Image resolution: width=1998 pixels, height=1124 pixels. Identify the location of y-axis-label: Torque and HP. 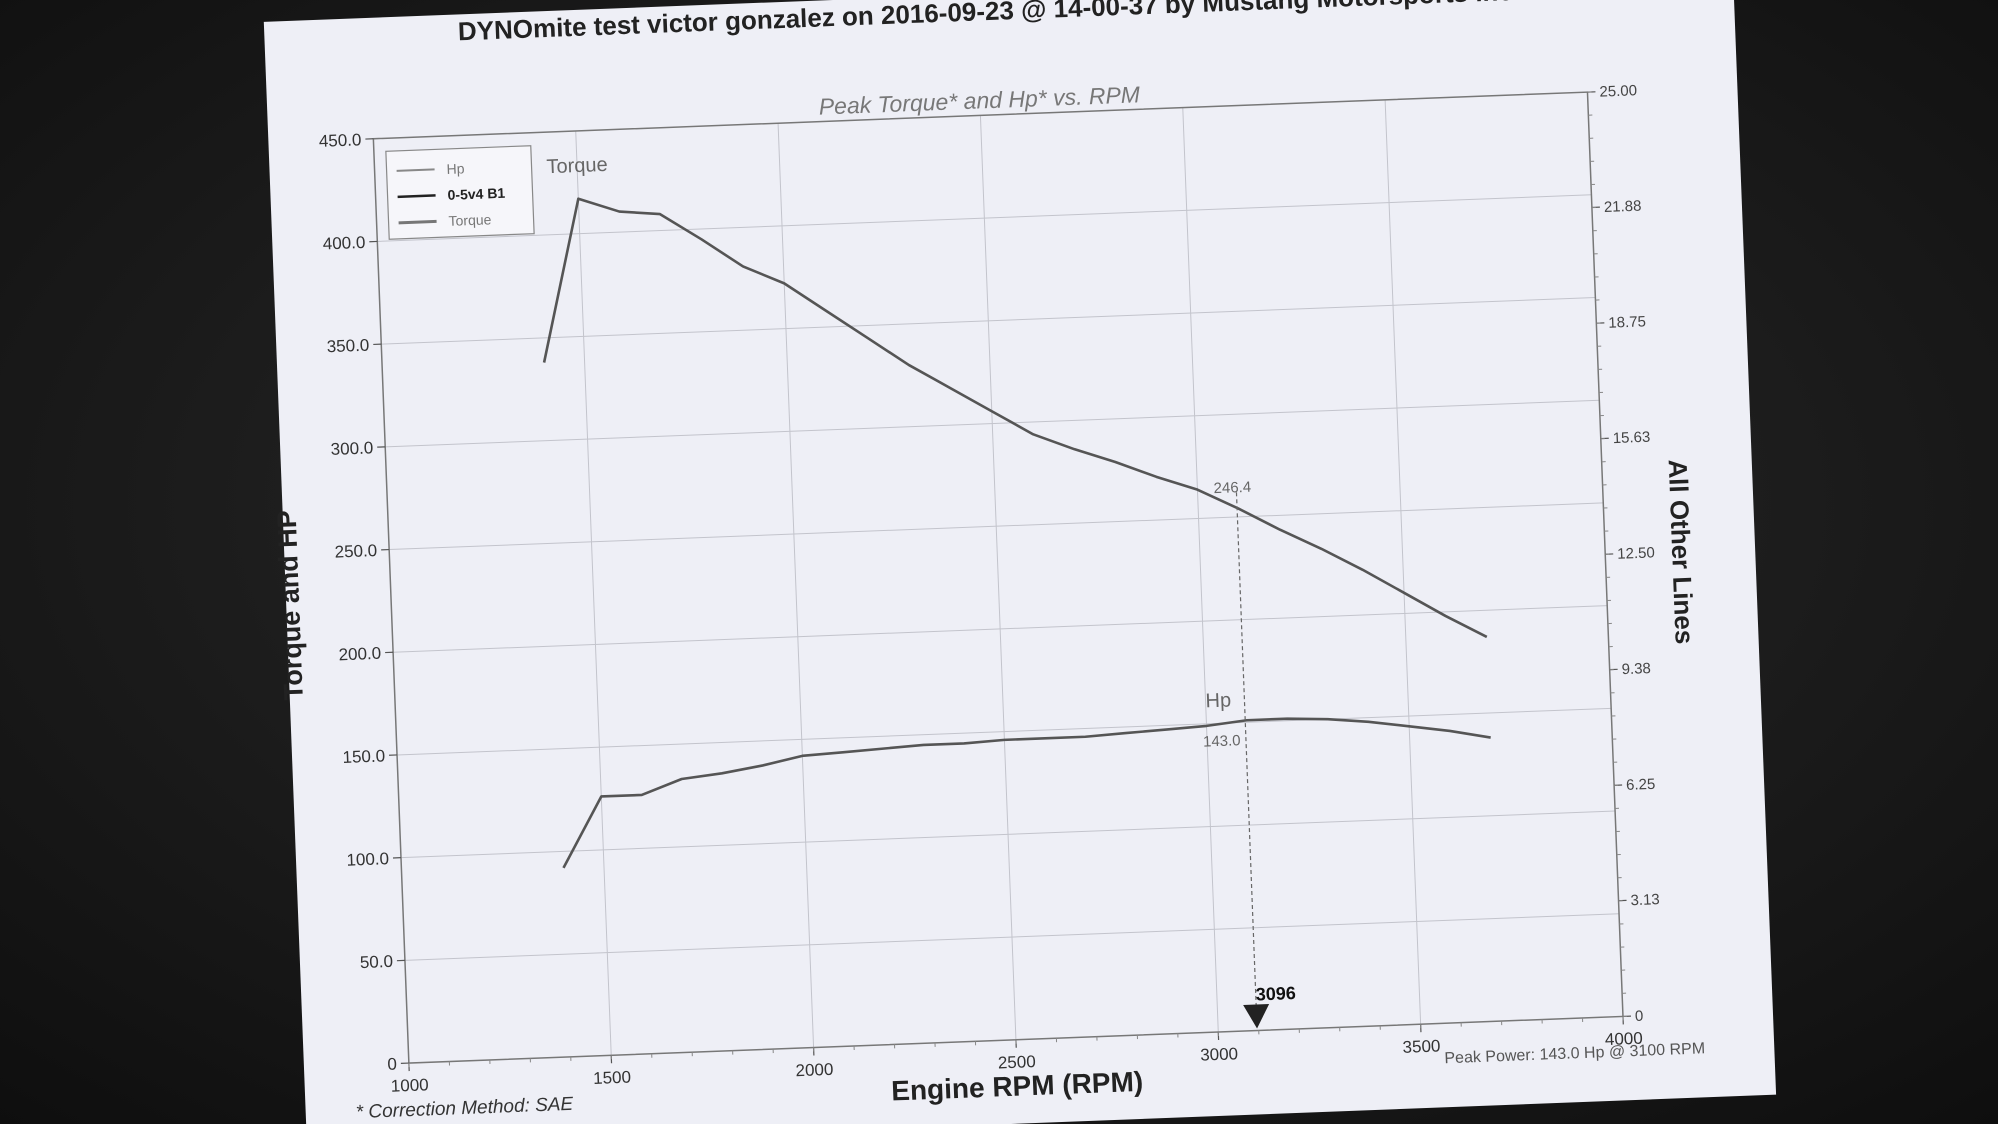
(290, 605).